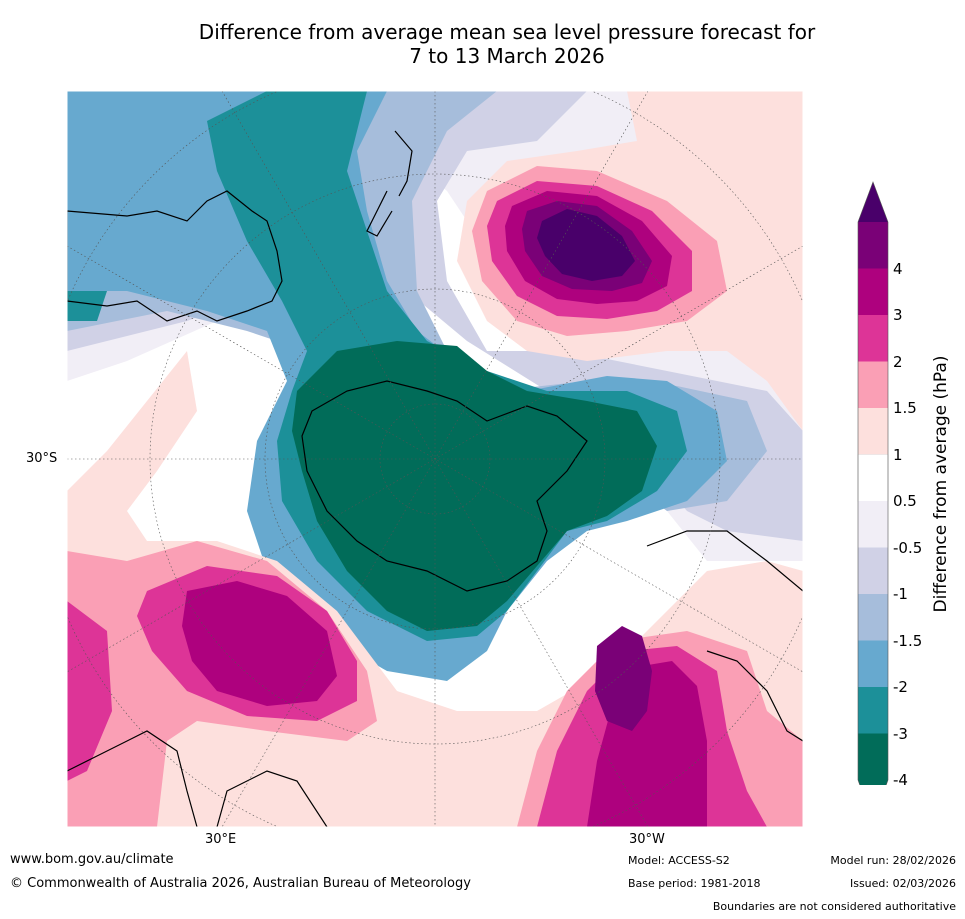 The width and height of the screenshot is (965, 919). Describe the element at coordinates (900, 780) in the screenshot. I see `colorbar-tick-label: -4` at that location.